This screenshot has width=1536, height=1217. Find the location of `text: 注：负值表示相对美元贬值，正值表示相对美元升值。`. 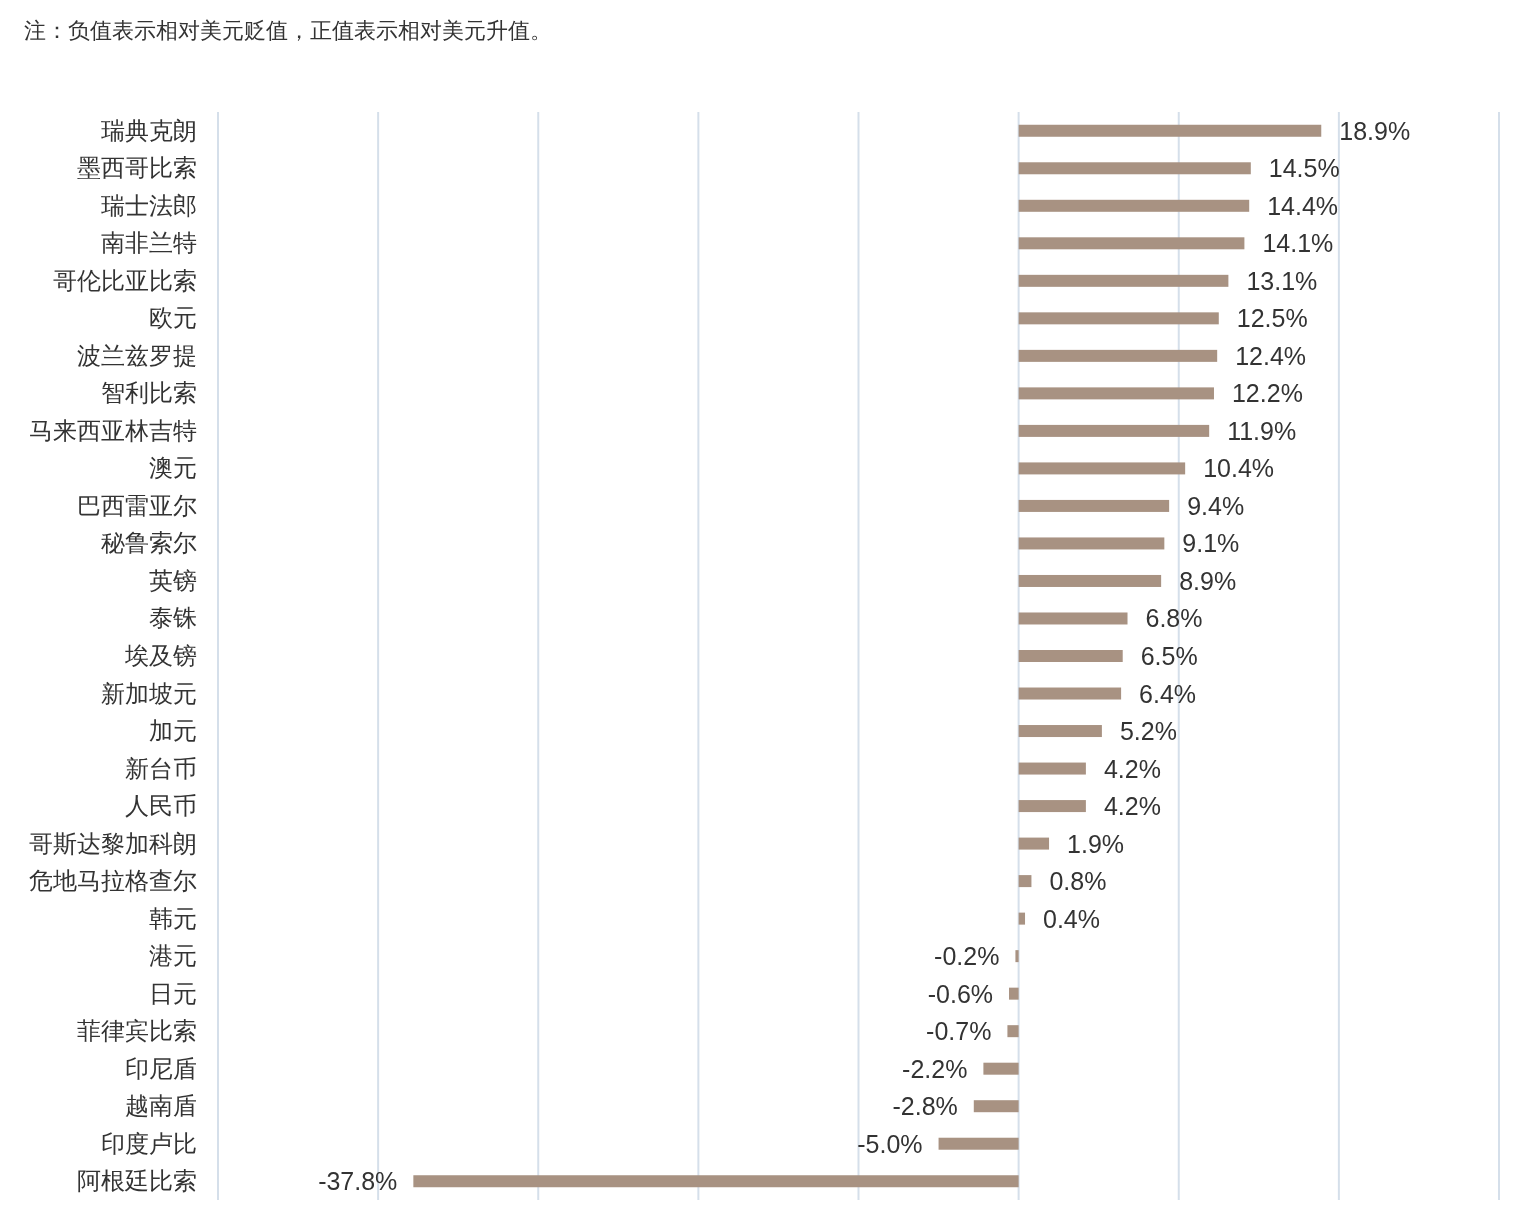

text: 注：负值表示相对美元贬值，正值表示相对美元升值。 is located at coordinates (288, 30).